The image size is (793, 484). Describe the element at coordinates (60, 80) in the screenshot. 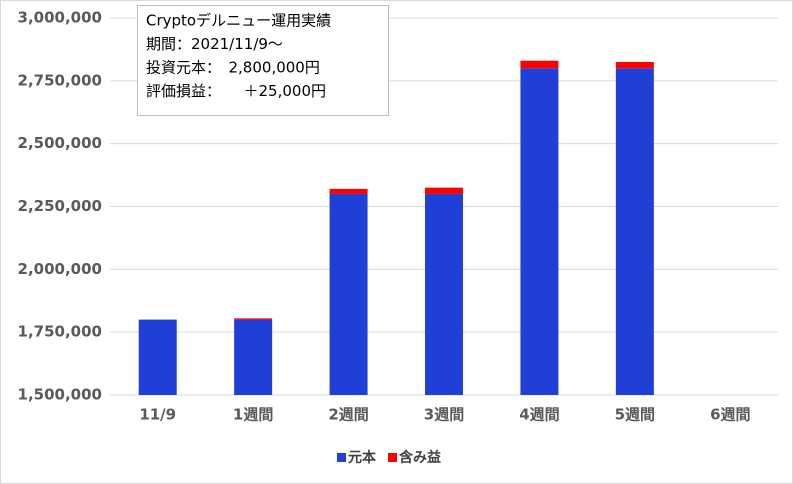

I see `y-tick-label: 2,750,000` at that location.